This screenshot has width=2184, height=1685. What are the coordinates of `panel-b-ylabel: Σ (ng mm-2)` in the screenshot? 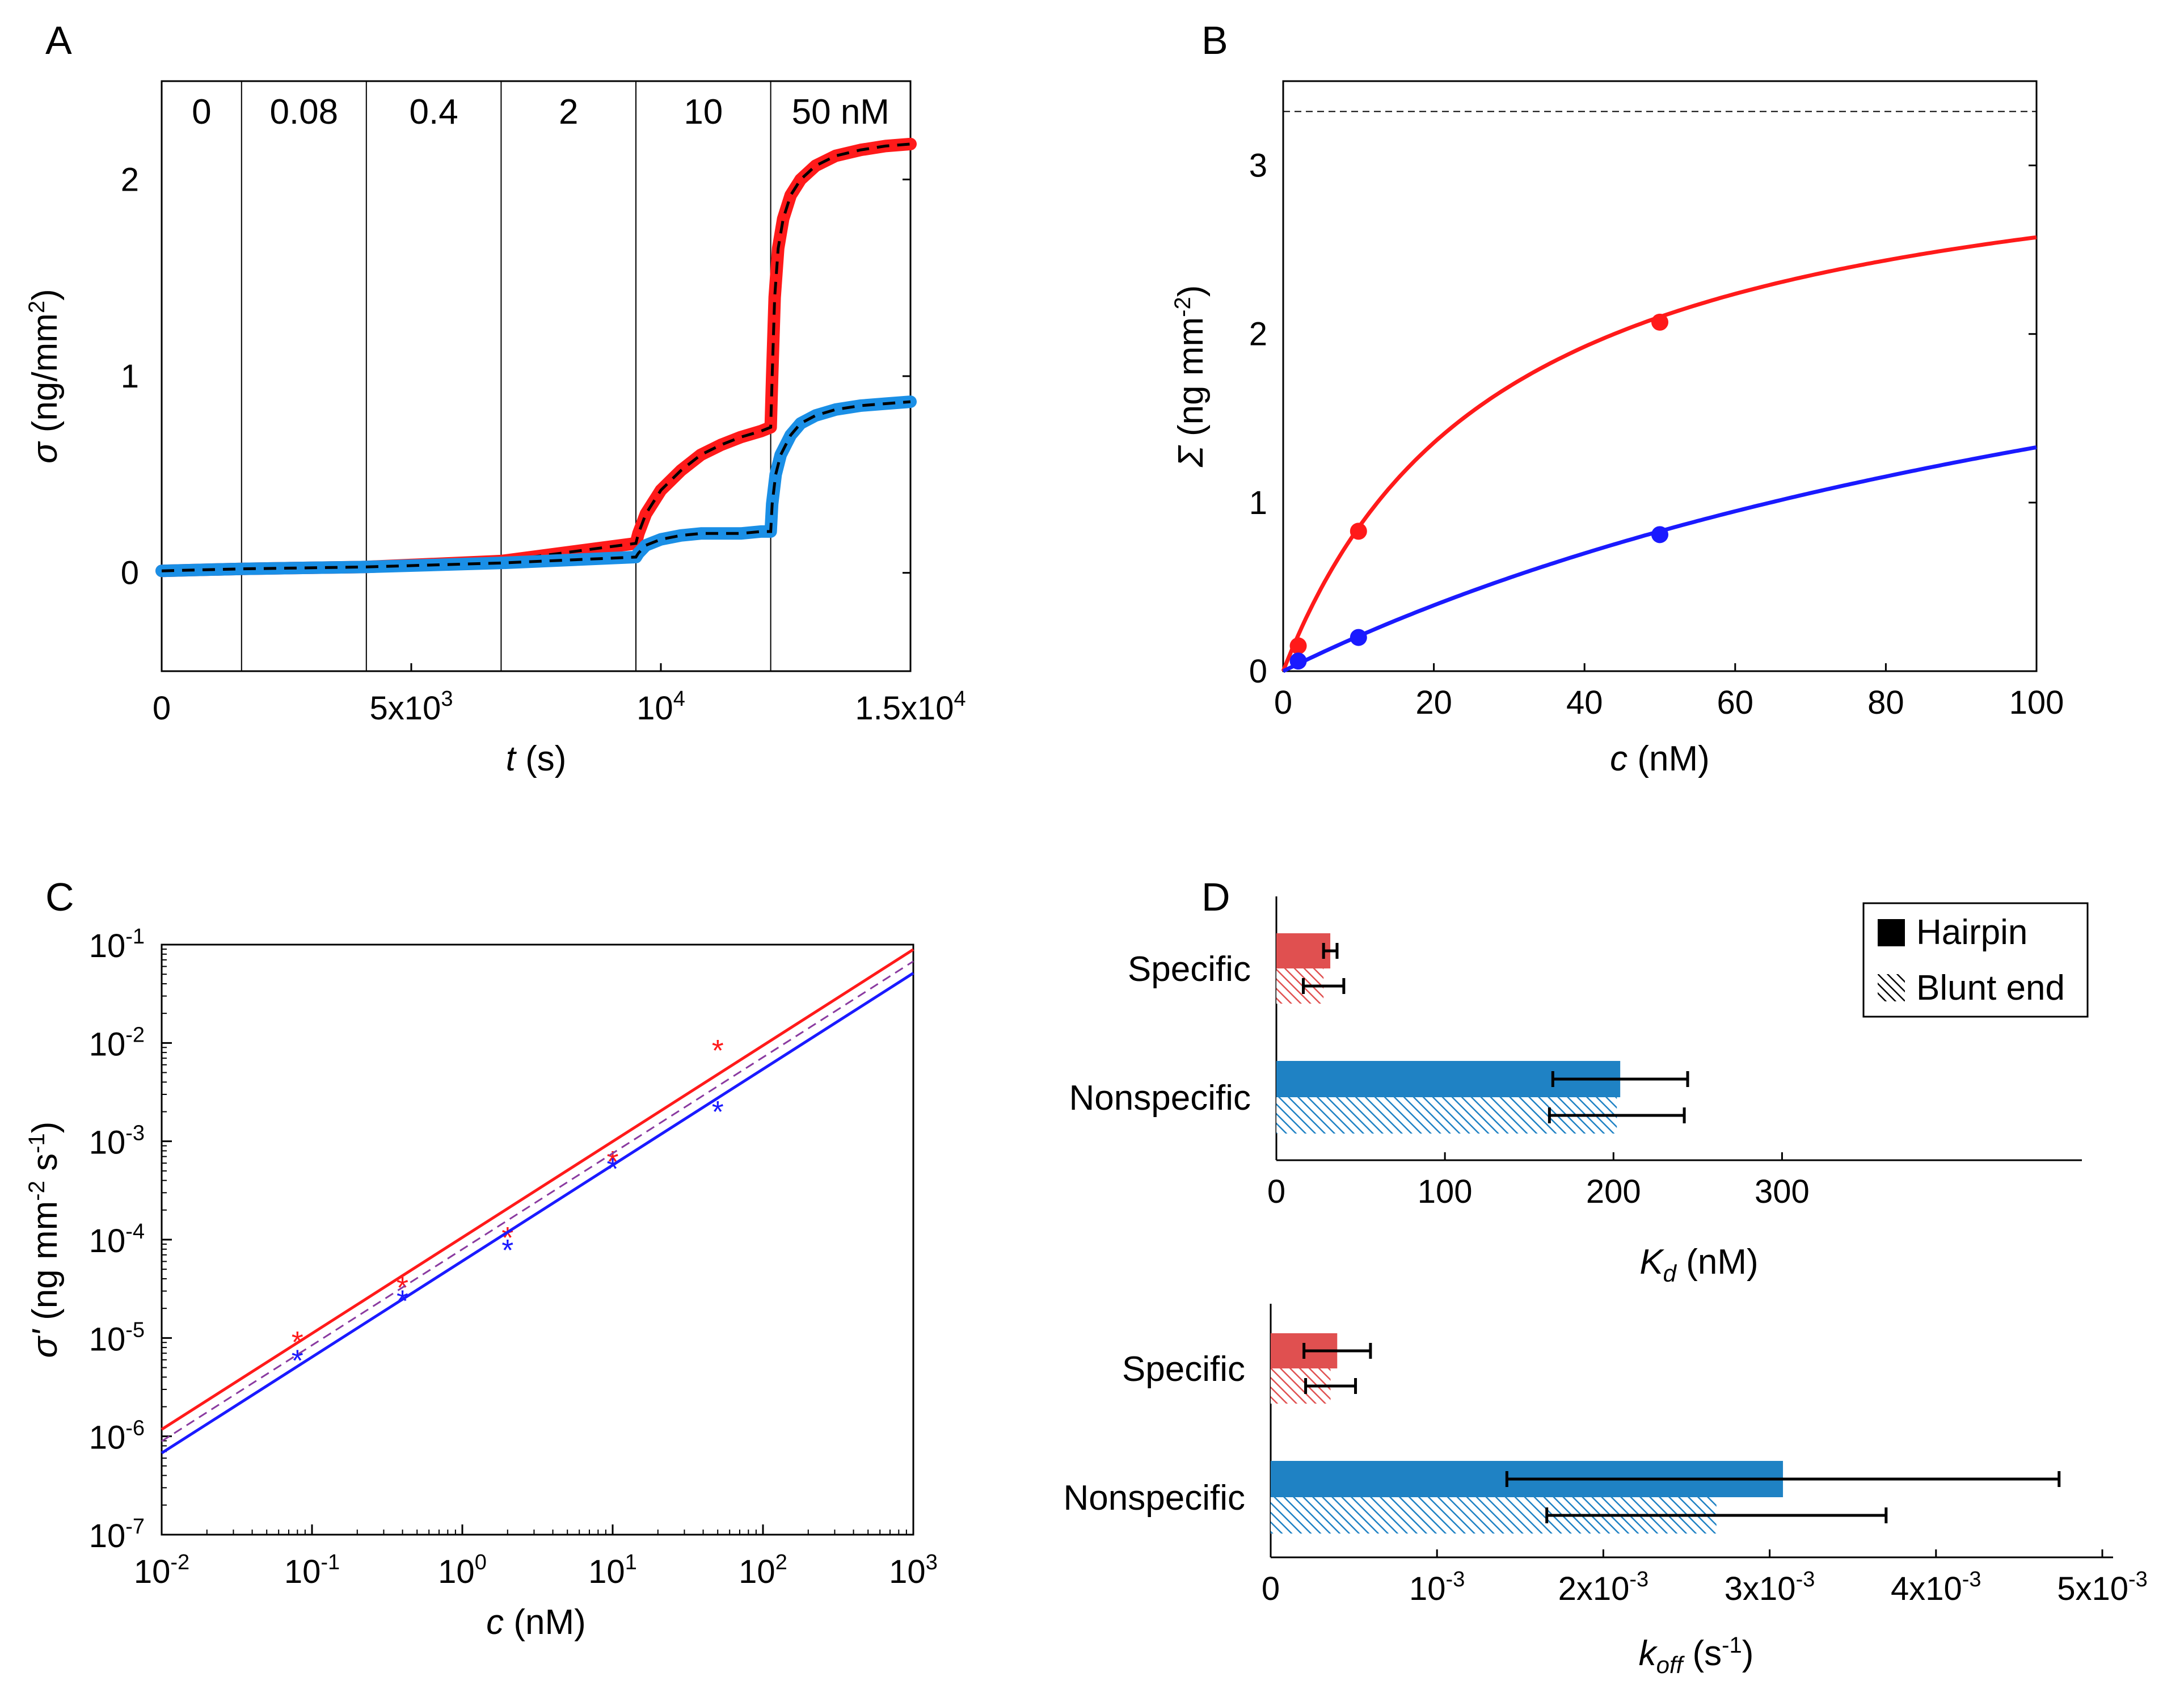 It's located at (1190, 376).